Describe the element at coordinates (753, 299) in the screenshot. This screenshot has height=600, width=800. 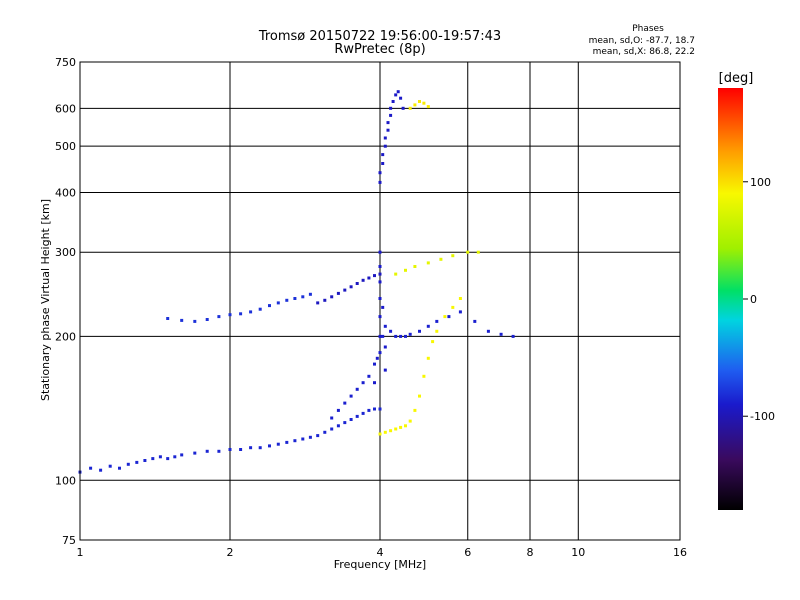
I see `colorbar-tick-label: 0` at that location.